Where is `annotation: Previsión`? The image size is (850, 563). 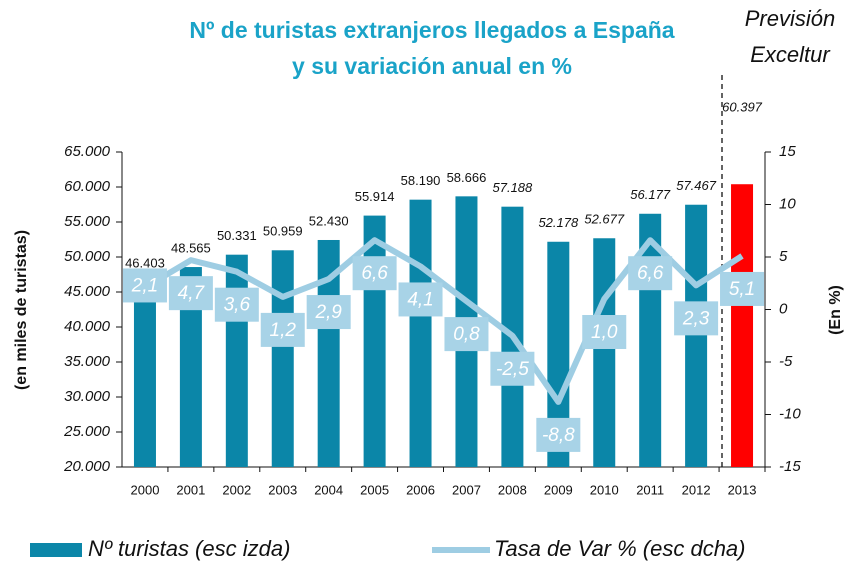
annotation: Previsión is located at coordinates (790, 18).